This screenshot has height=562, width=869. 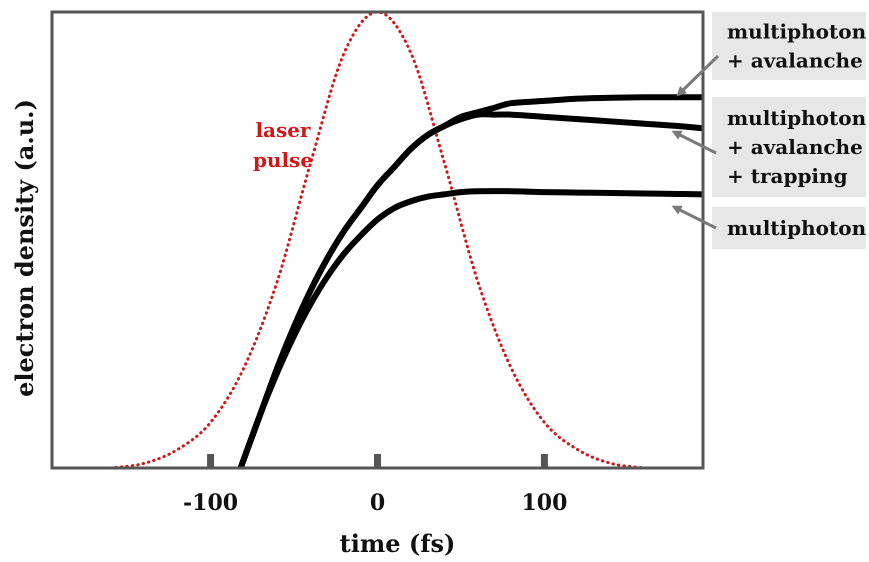 I want to click on legend-item-multiphoton: multiphoton, so click(x=769, y=227).